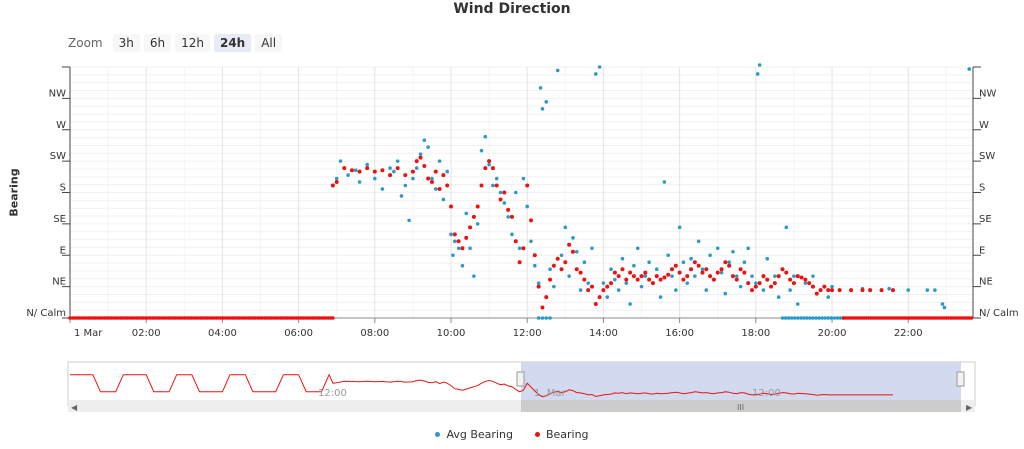  I want to click on zoom-button-6h: 6h, so click(157, 43).